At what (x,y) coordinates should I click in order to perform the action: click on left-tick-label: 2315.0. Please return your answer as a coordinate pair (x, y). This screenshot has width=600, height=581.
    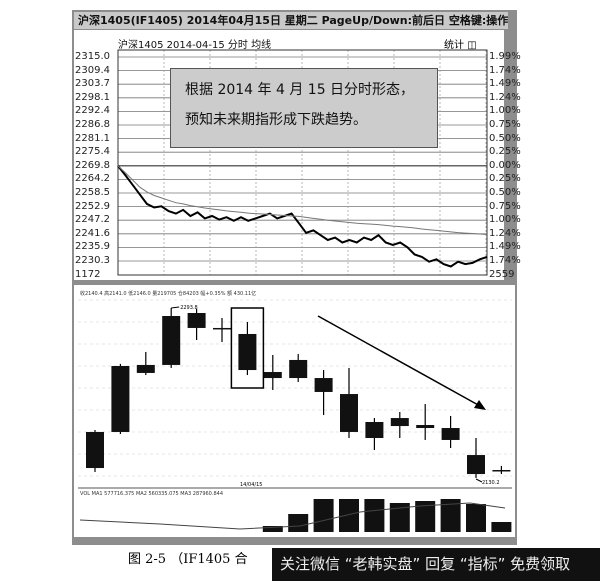
    Looking at the image, I should click on (92, 56).